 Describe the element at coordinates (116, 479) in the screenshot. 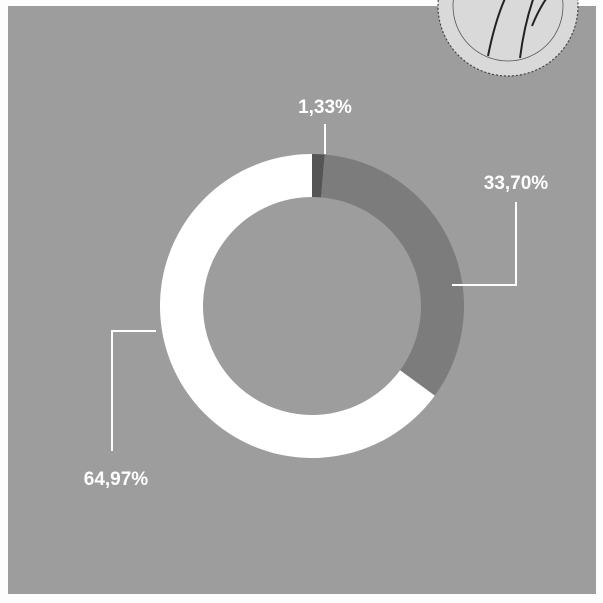

I see `data-label-2: 64,97%` at that location.